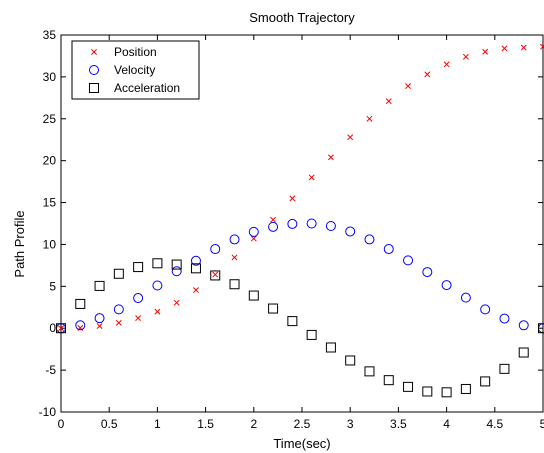 The height and width of the screenshot is (453, 544). What do you see at coordinates (52, 286) in the screenshot?
I see `y-tick-label: 5` at bounding box center [52, 286].